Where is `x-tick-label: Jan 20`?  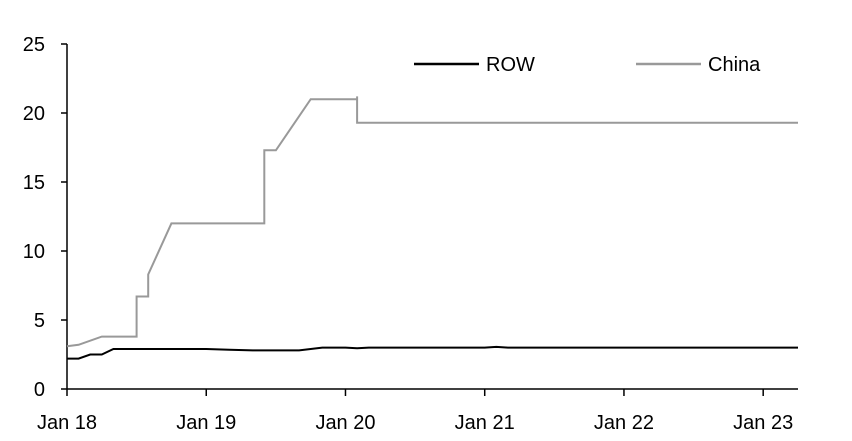
x-tick-label: Jan 20 is located at coordinates (345, 423).